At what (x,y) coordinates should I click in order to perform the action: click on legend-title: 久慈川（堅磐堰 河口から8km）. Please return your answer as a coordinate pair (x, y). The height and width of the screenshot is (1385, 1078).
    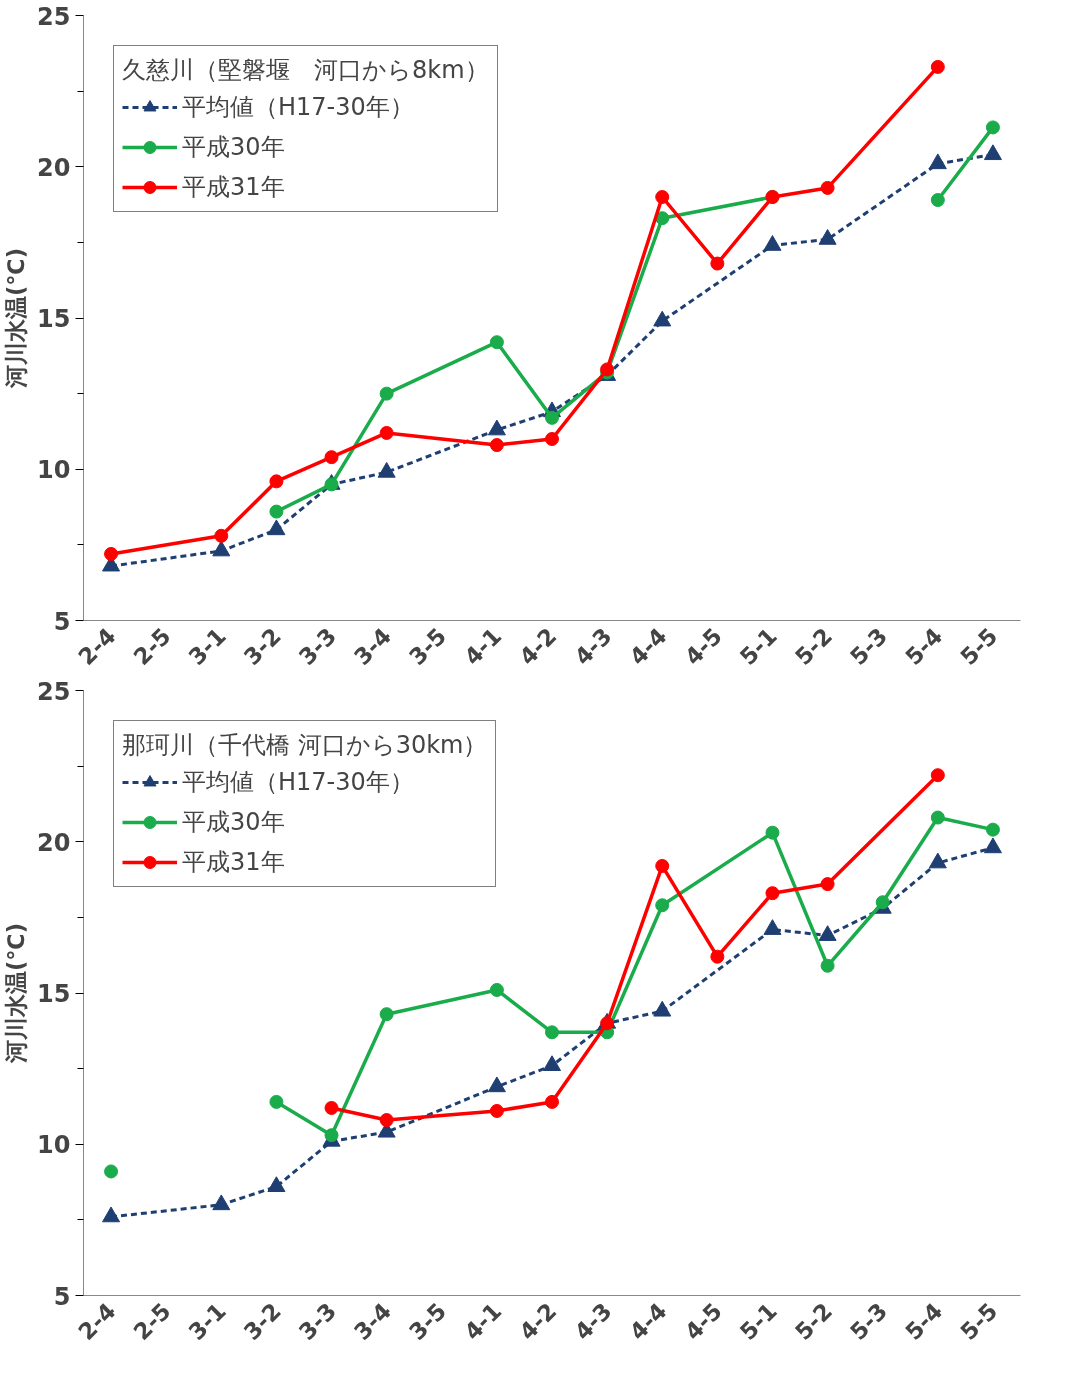
    Looking at the image, I should click on (305, 70).